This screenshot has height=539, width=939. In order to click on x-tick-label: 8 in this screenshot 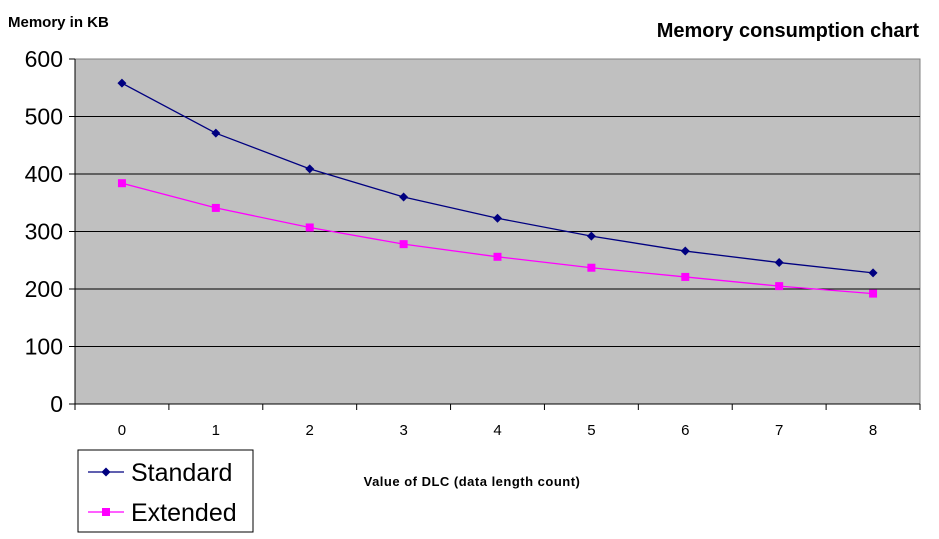, I will do `click(873, 430)`.